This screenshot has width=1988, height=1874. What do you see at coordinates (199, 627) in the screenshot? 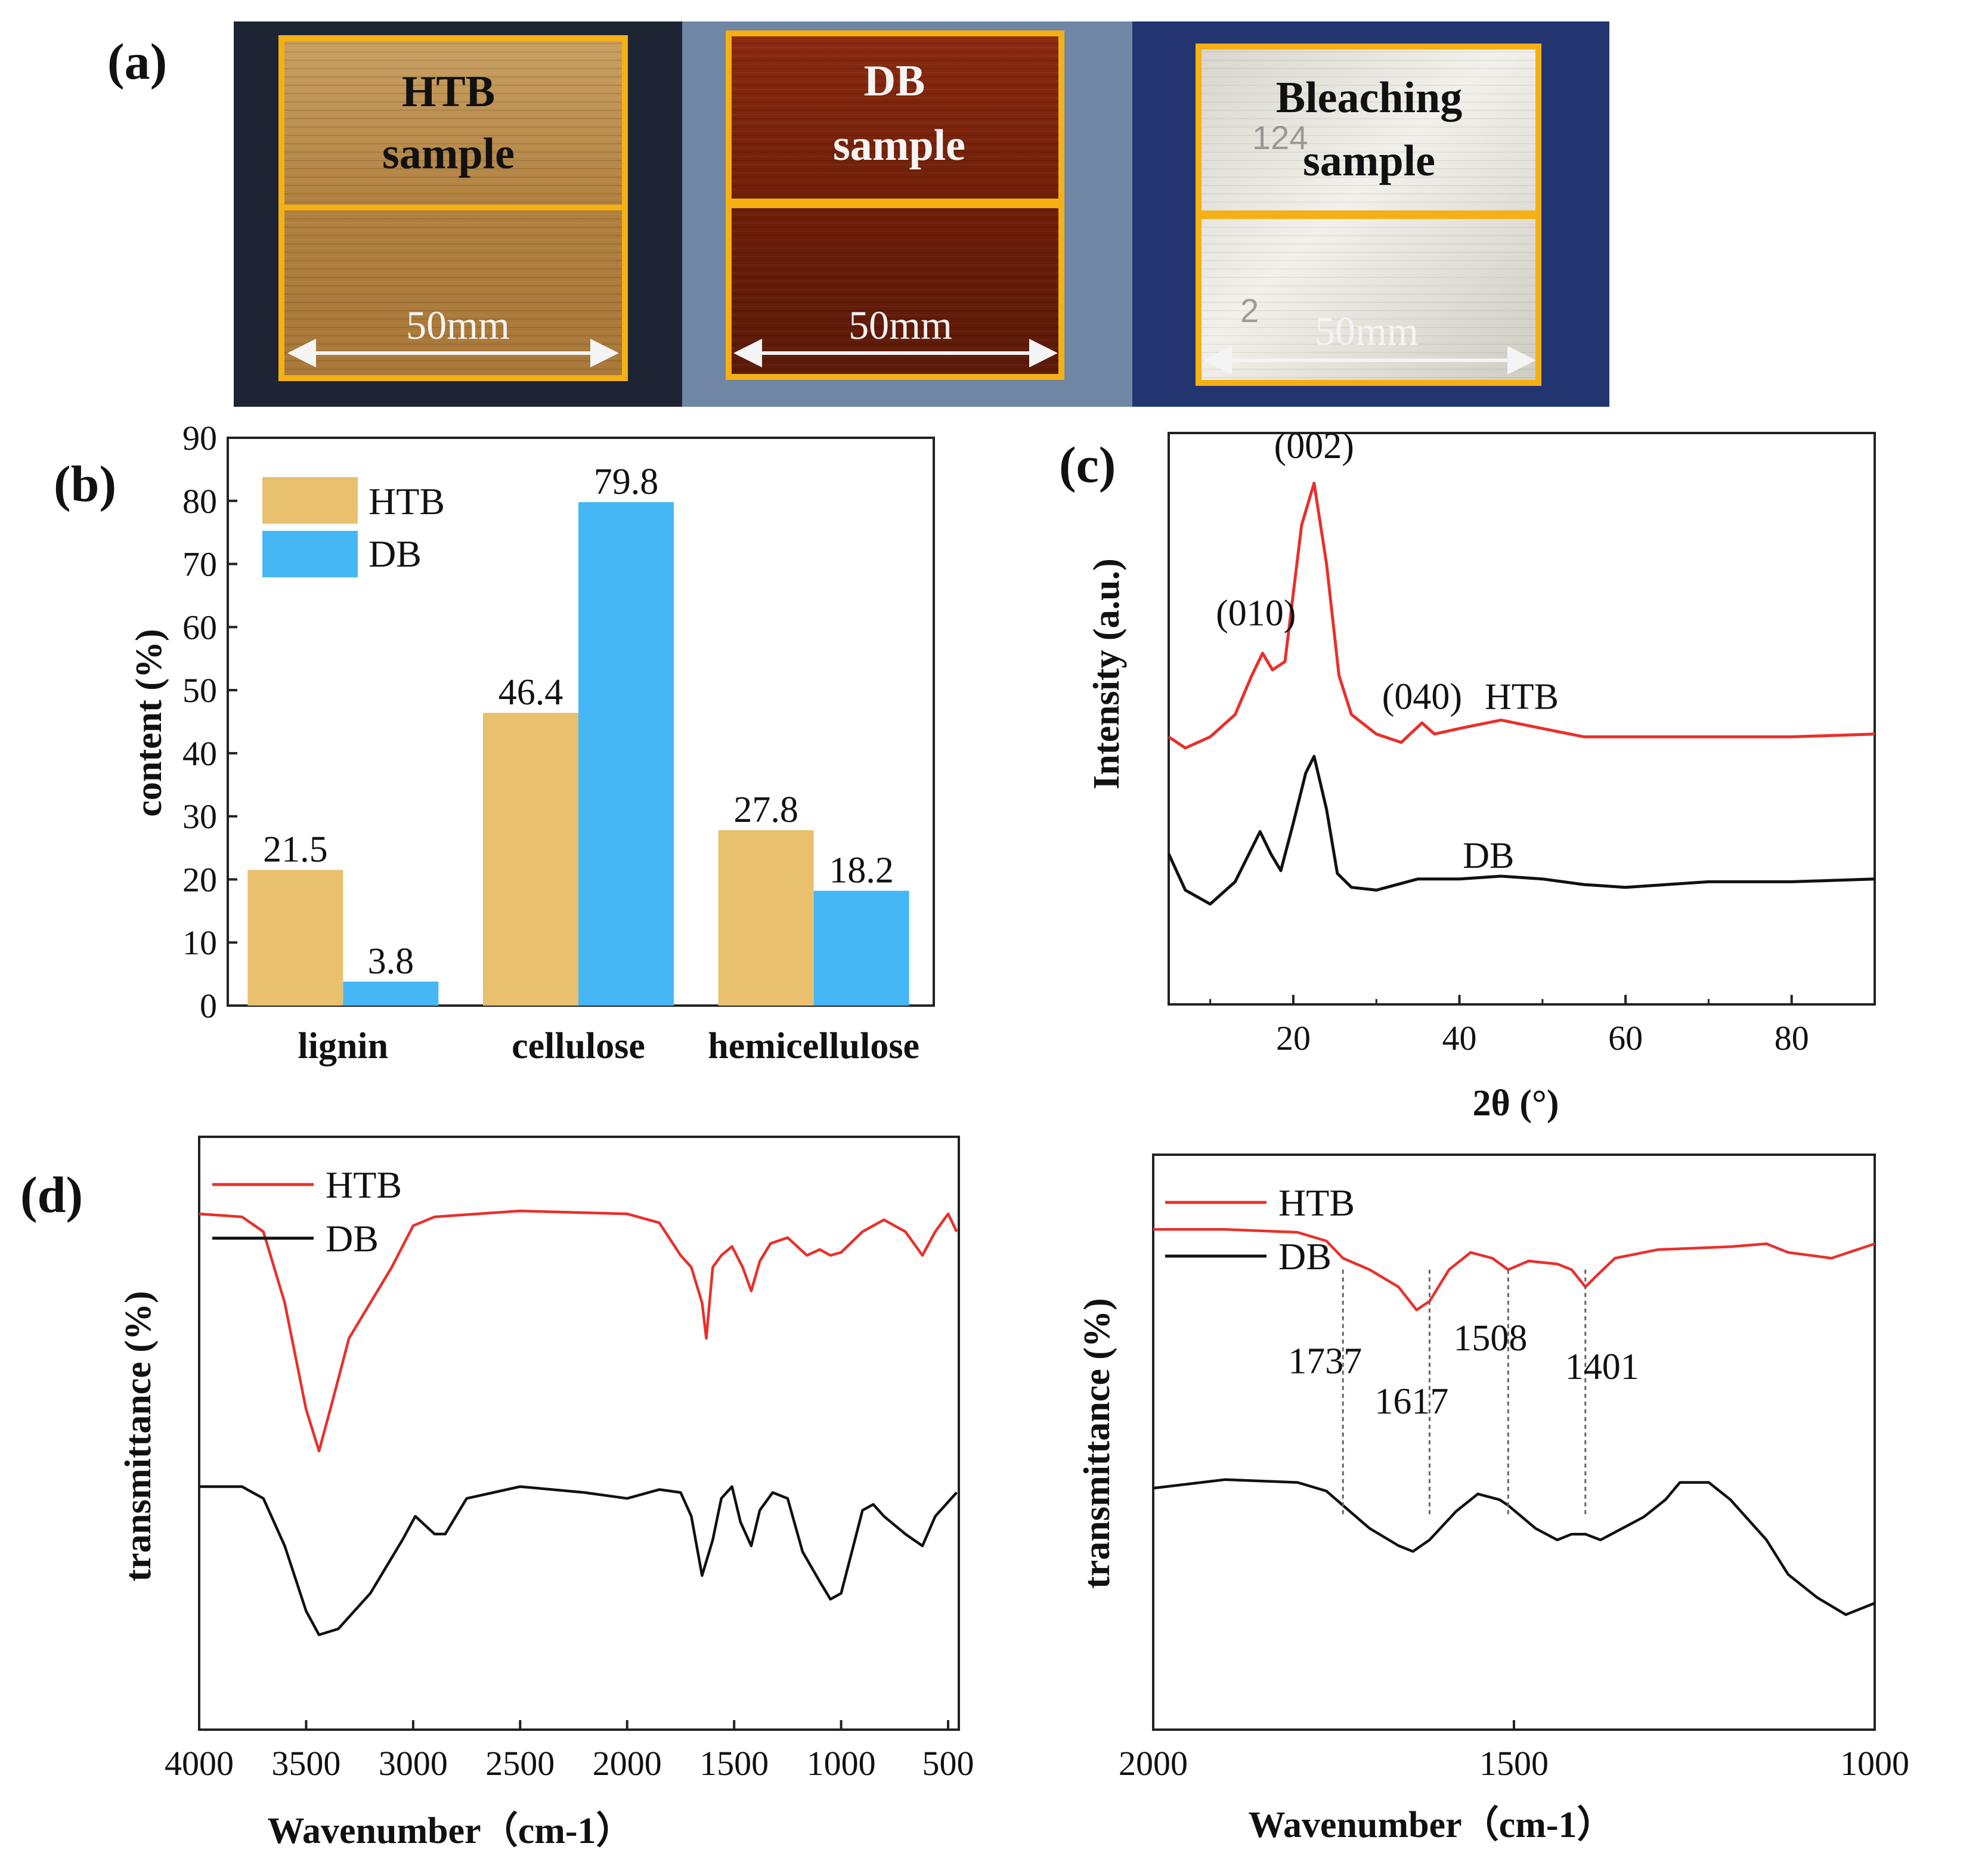
I see `y-tick-label: 60` at bounding box center [199, 627].